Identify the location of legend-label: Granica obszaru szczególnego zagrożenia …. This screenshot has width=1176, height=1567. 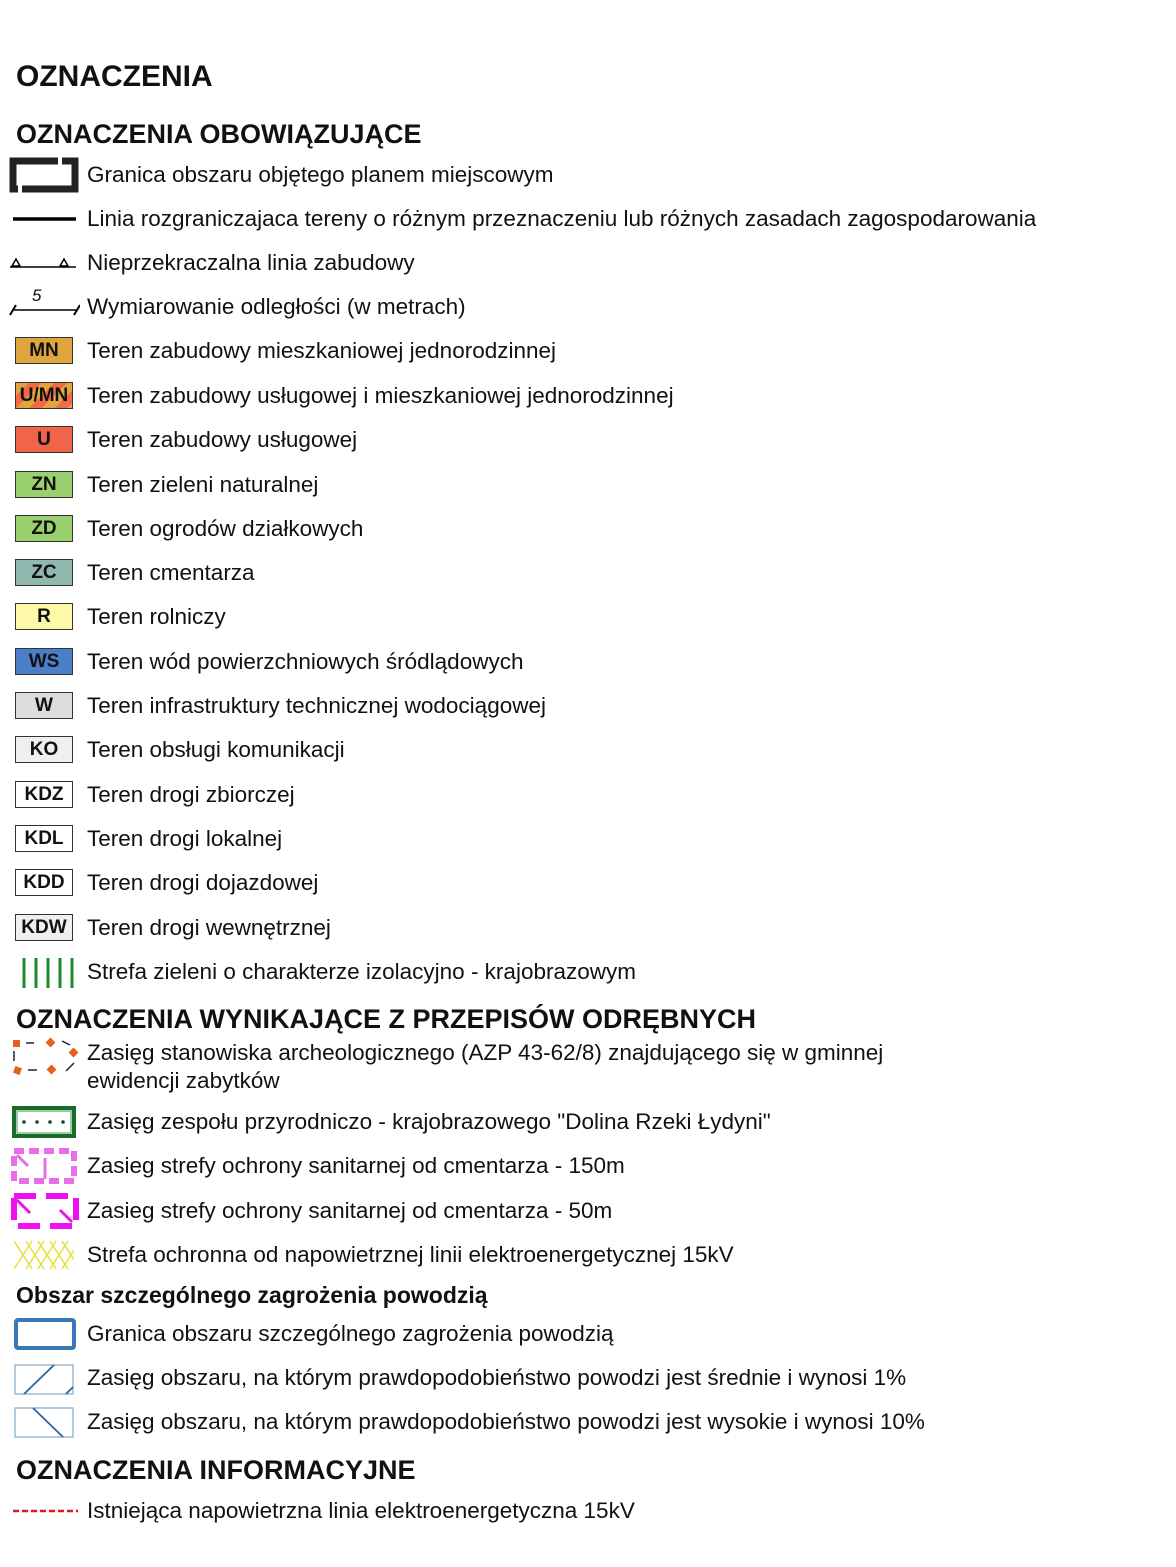
(350, 1333).